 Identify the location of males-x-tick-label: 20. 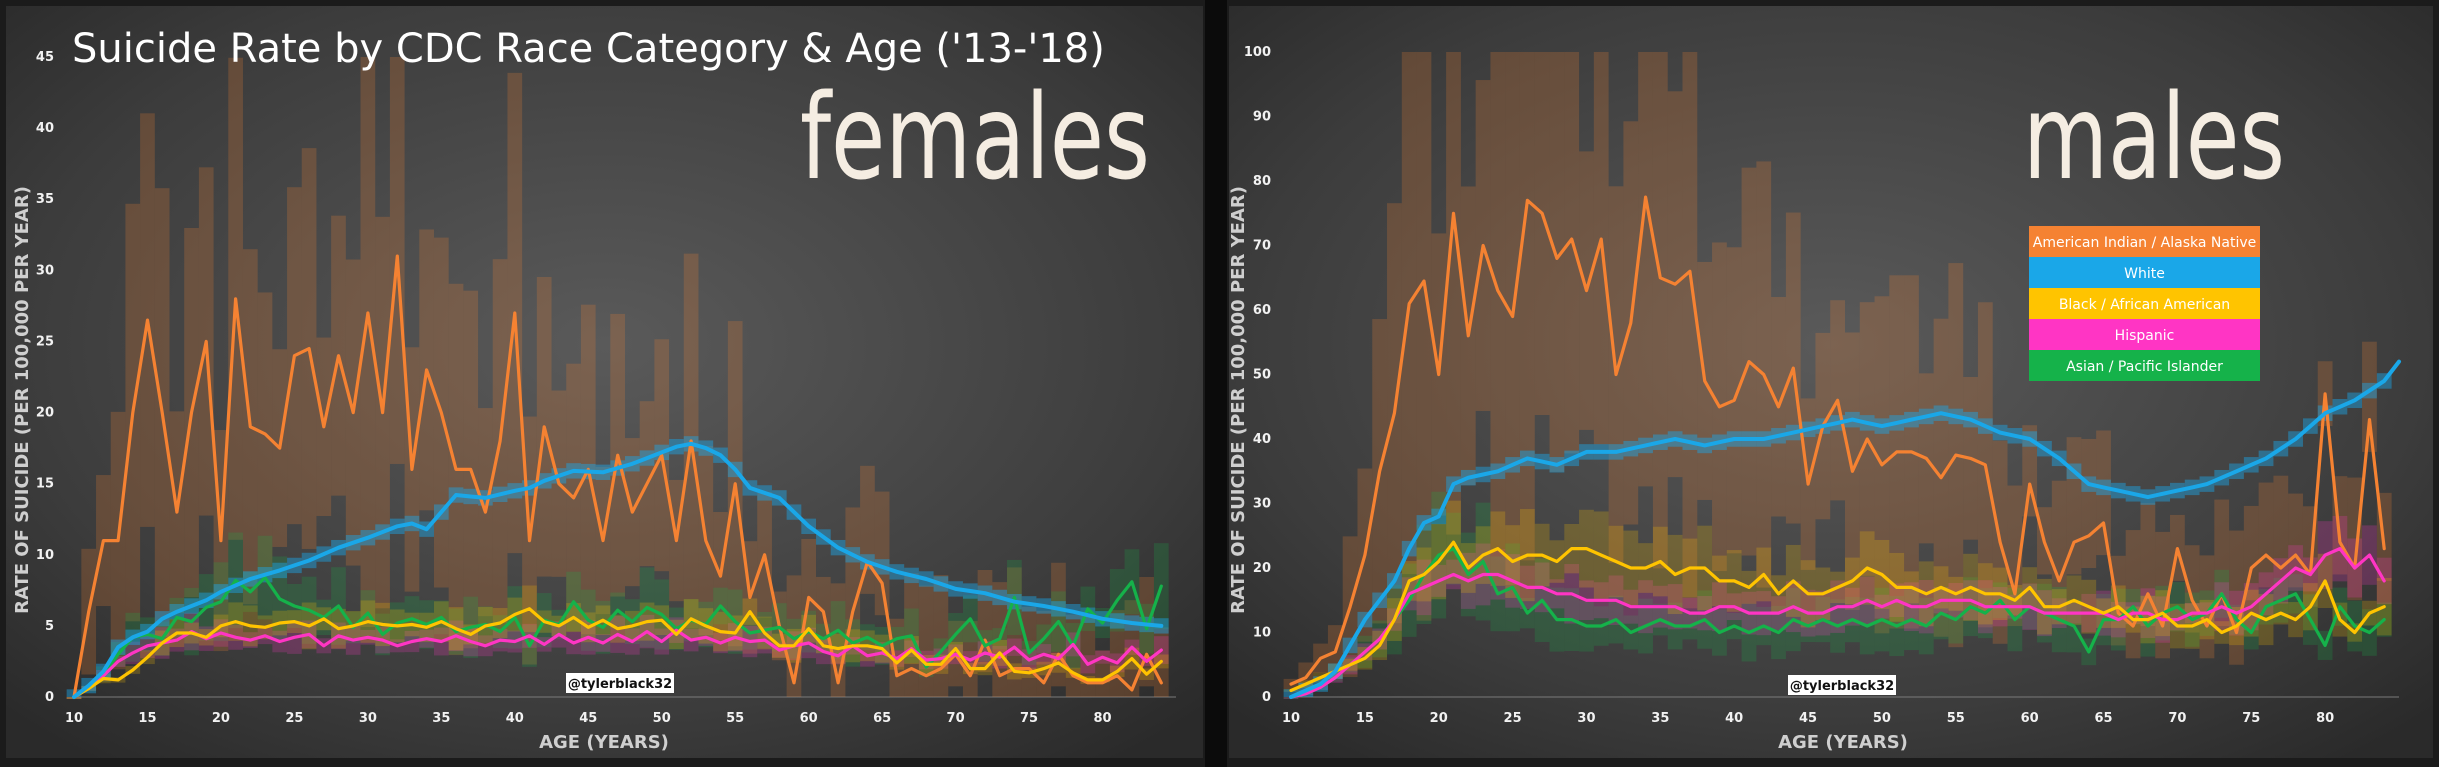
(1439, 718).